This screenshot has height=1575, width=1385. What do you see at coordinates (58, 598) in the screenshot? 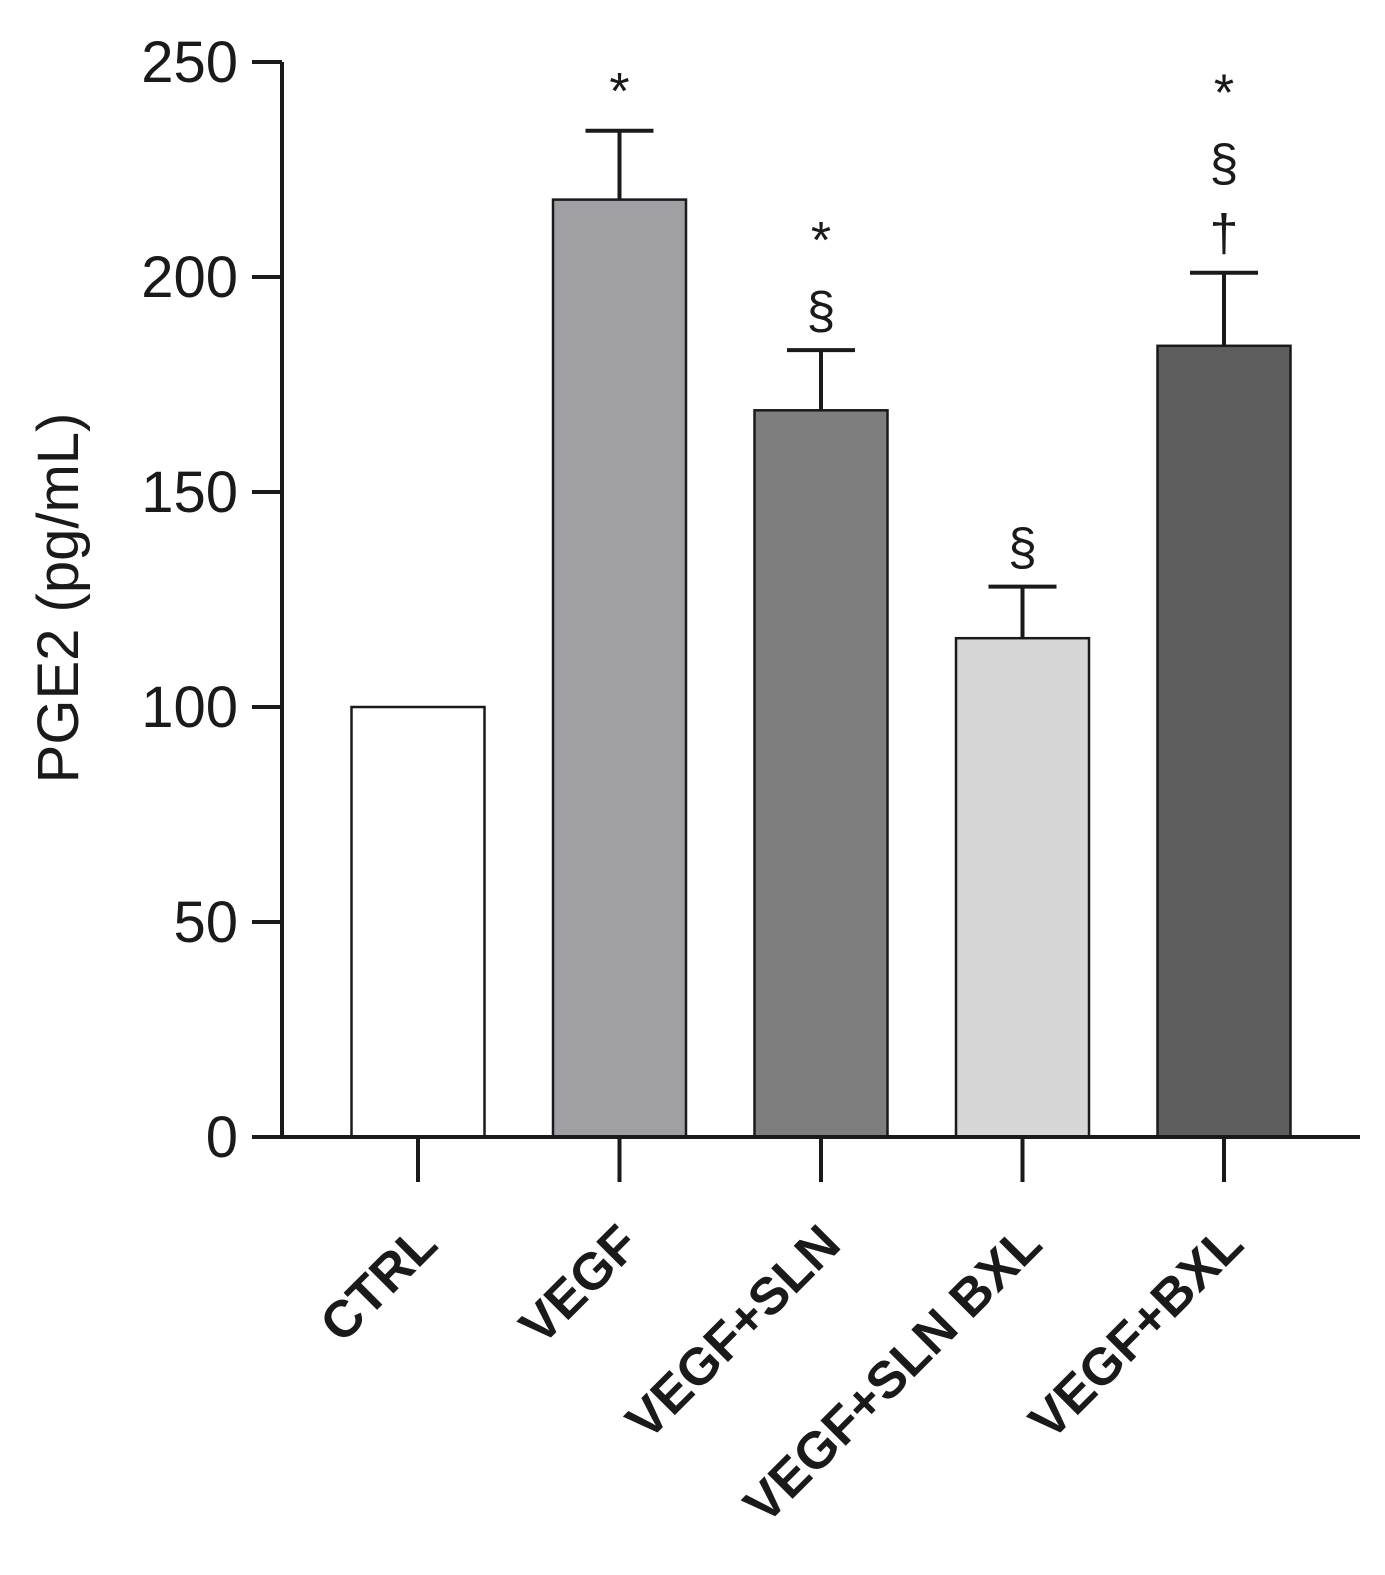
I see `y-axis-title: PGE2 (pg/mL)` at bounding box center [58, 598].